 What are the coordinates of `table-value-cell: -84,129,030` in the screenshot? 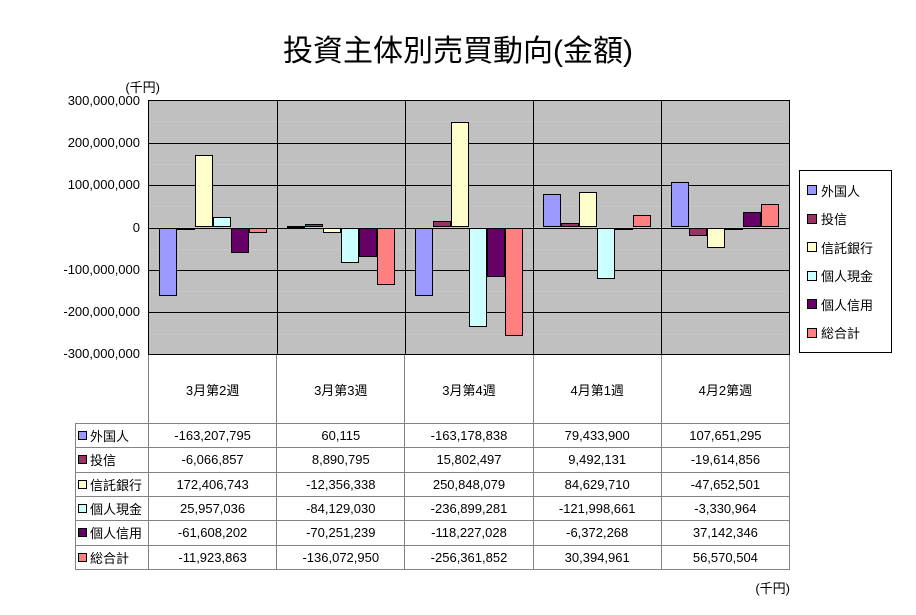 It's located at (341, 509).